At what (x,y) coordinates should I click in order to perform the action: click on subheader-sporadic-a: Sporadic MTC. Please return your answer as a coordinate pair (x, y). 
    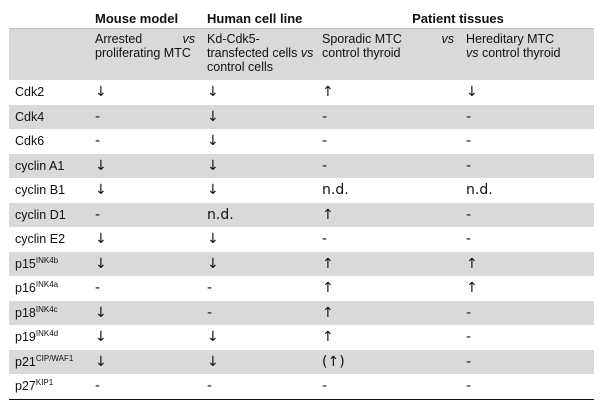
    Looking at the image, I should click on (362, 39).